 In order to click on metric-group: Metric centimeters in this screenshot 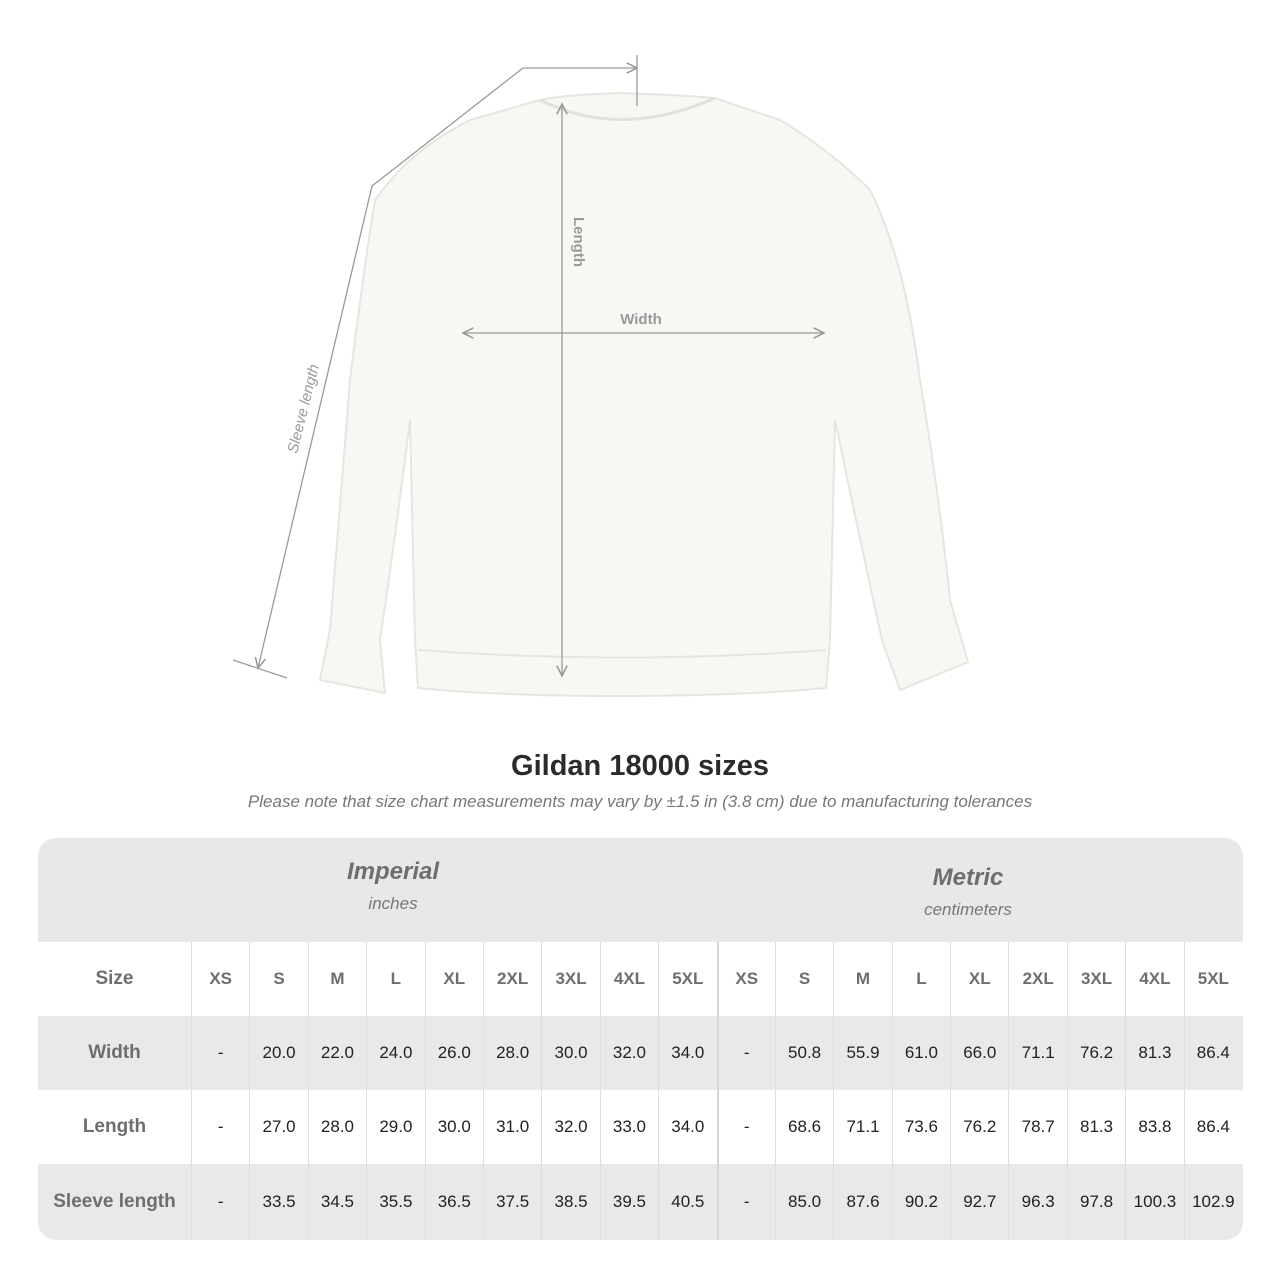, I will do `click(968, 892)`.